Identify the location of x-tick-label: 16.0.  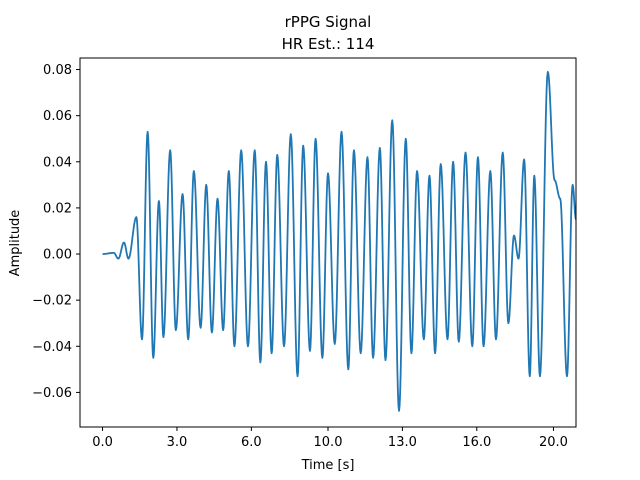
(476, 442).